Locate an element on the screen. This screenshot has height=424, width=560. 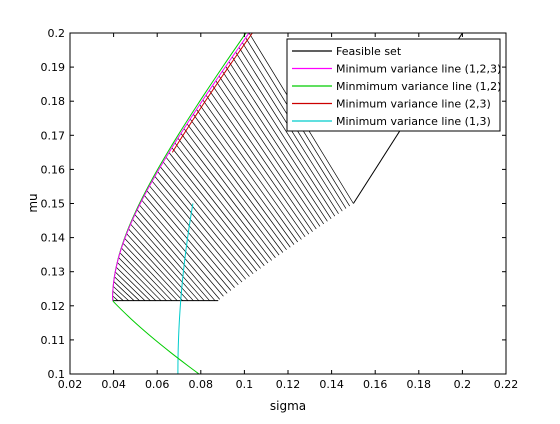
x-tick-label: 0.14 is located at coordinates (331, 384).